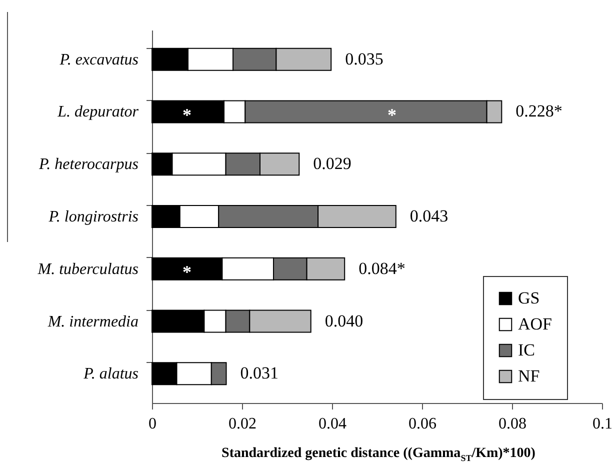  What do you see at coordinates (93, 217) in the screenshot?
I see `y-tick-label: P. longirostris` at bounding box center [93, 217].